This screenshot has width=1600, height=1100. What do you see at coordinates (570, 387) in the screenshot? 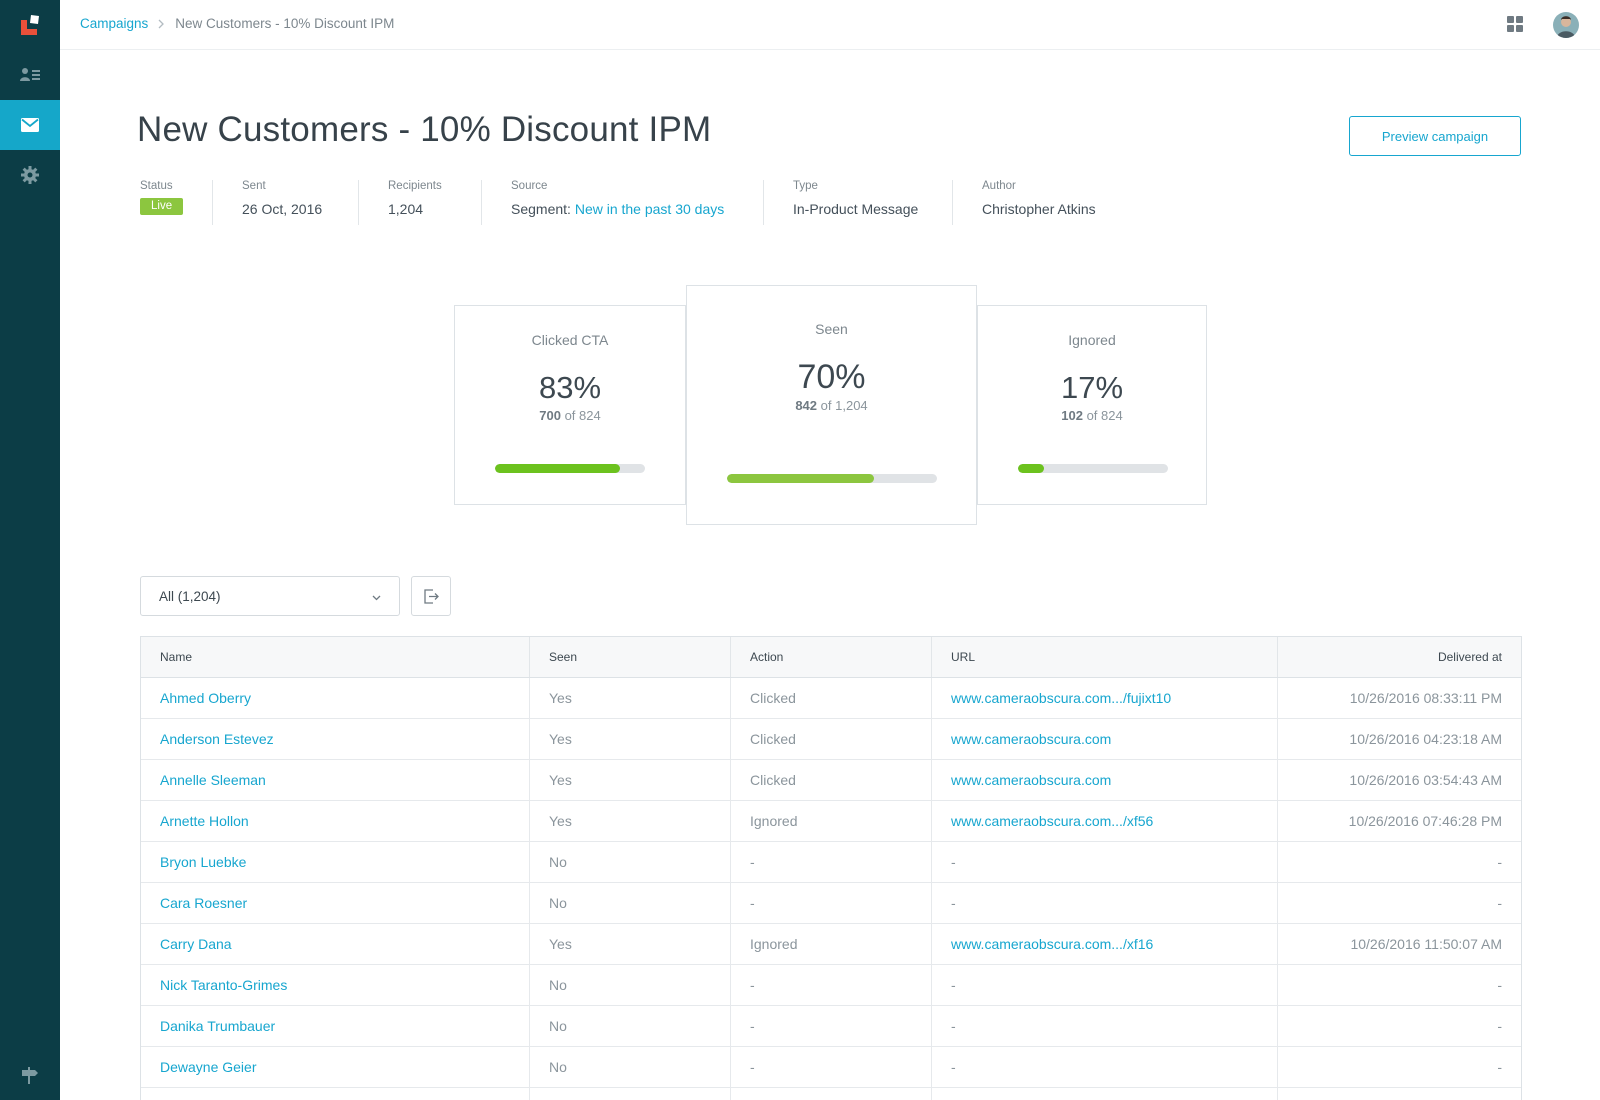
I see `stat-percent: 83%` at bounding box center [570, 387].